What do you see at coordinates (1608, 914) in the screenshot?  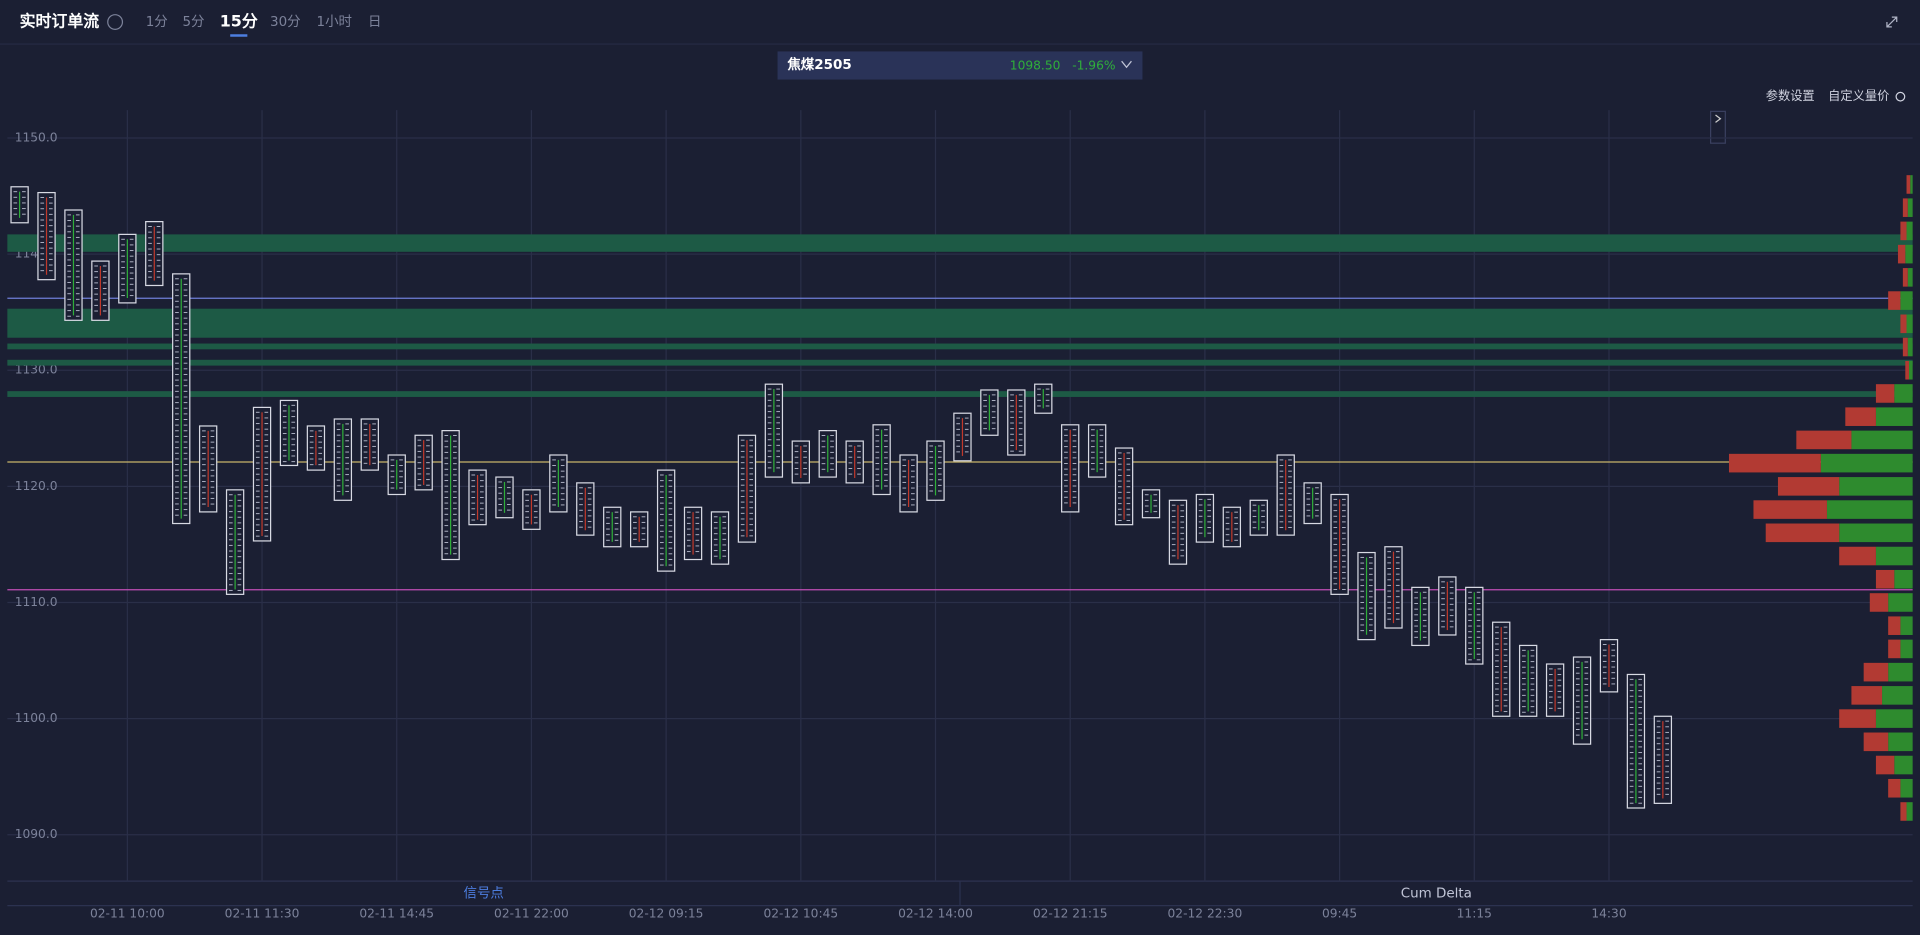 I see `x-tick-label: 14:30` at bounding box center [1608, 914].